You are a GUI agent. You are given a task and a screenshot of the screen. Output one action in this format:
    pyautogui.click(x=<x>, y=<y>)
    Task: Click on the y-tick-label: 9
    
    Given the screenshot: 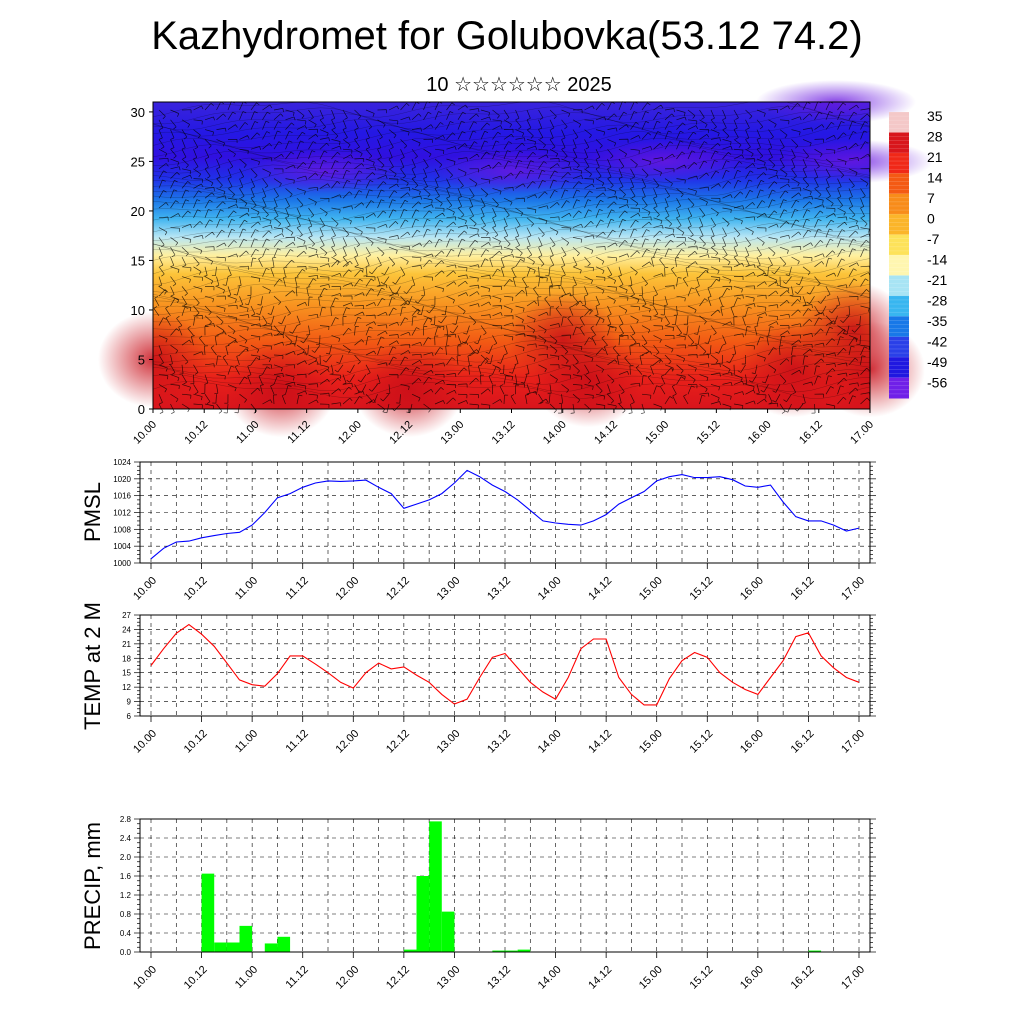 What is the action you would take?
    pyautogui.click(x=129, y=702)
    